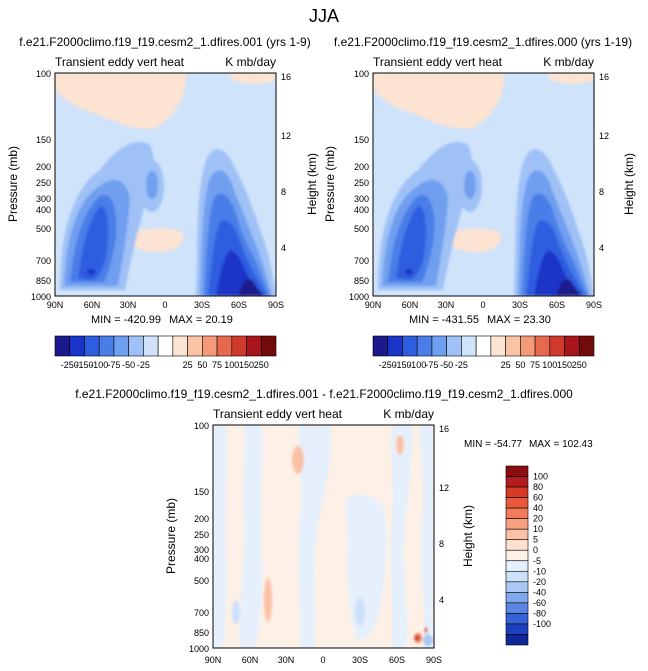 Image resolution: width=648 pixels, height=671 pixels. Describe the element at coordinates (164, 305) in the screenshot. I see `x-tick-label: 0` at that location.